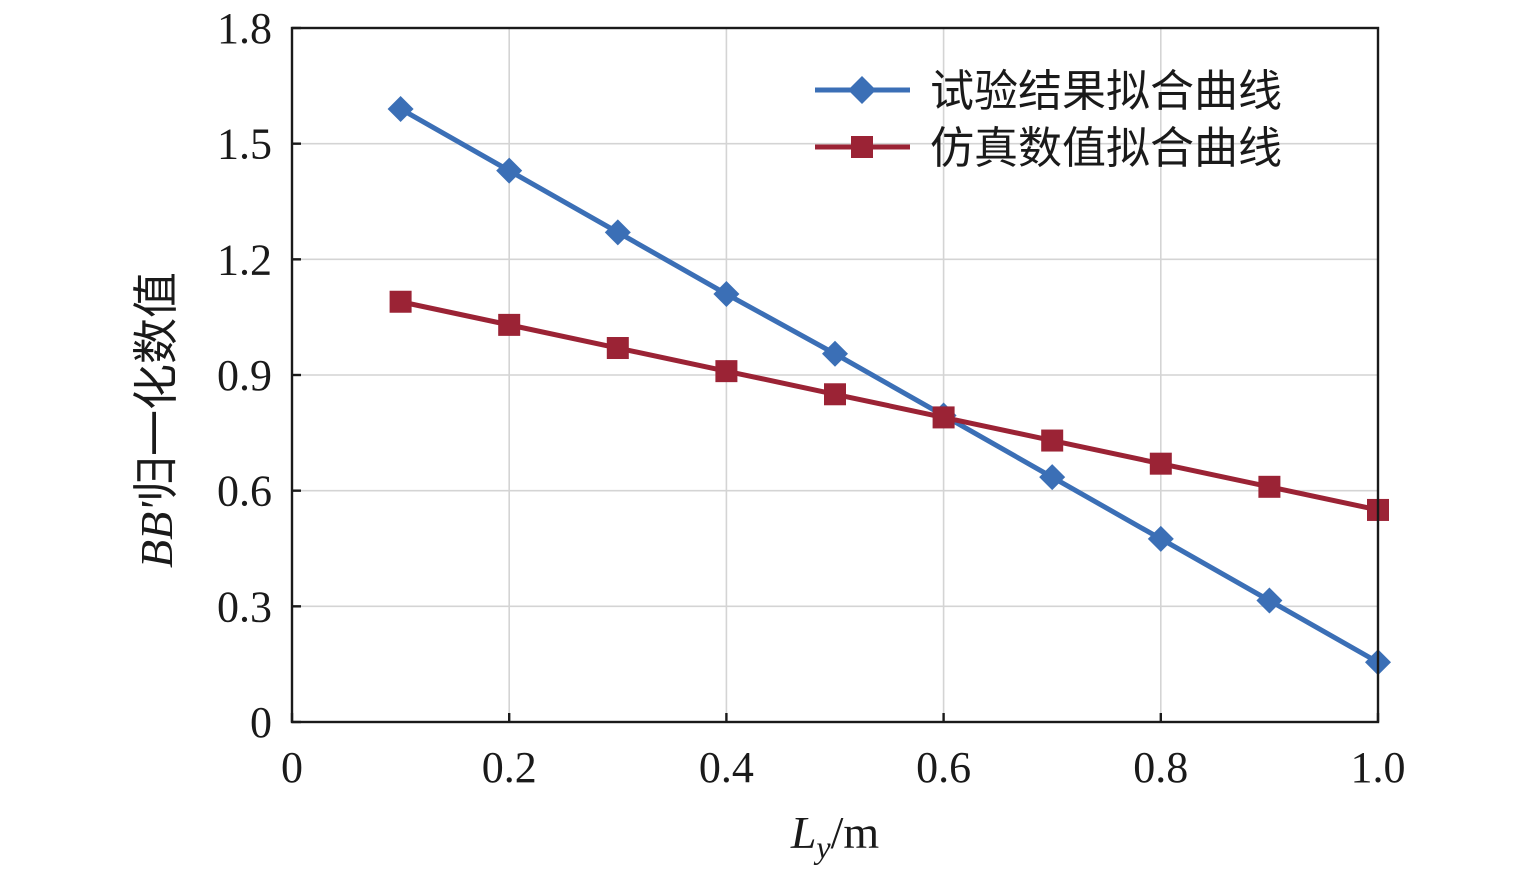 The height and width of the screenshot is (875, 1535). Describe the element at coordinates (509, 767) in the screenshot. I see `x-tick-label: 0.2` at that location.